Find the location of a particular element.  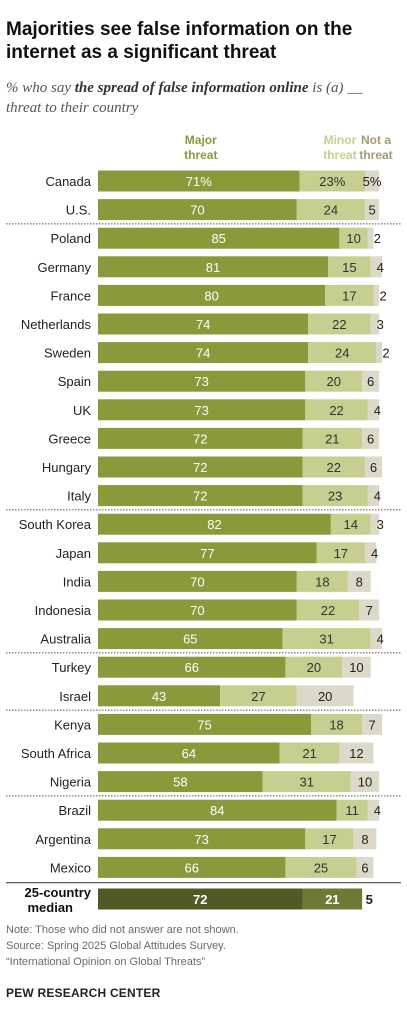

category-label: Nigeria is located at coordinates (71, 782).